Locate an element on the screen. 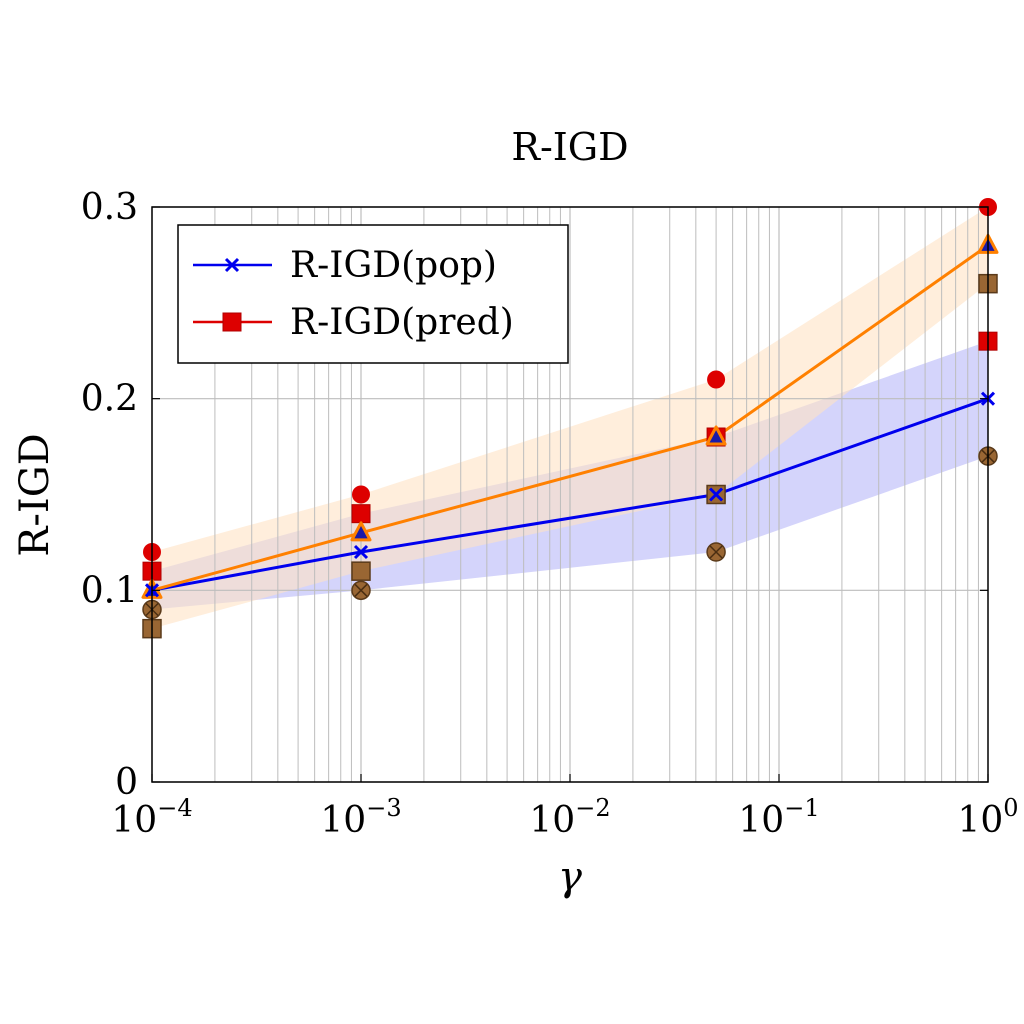 The height and width of the screenshot is (1024, 1024). legend-item: R-IGD(pop) is located at coordinates (345, 265).